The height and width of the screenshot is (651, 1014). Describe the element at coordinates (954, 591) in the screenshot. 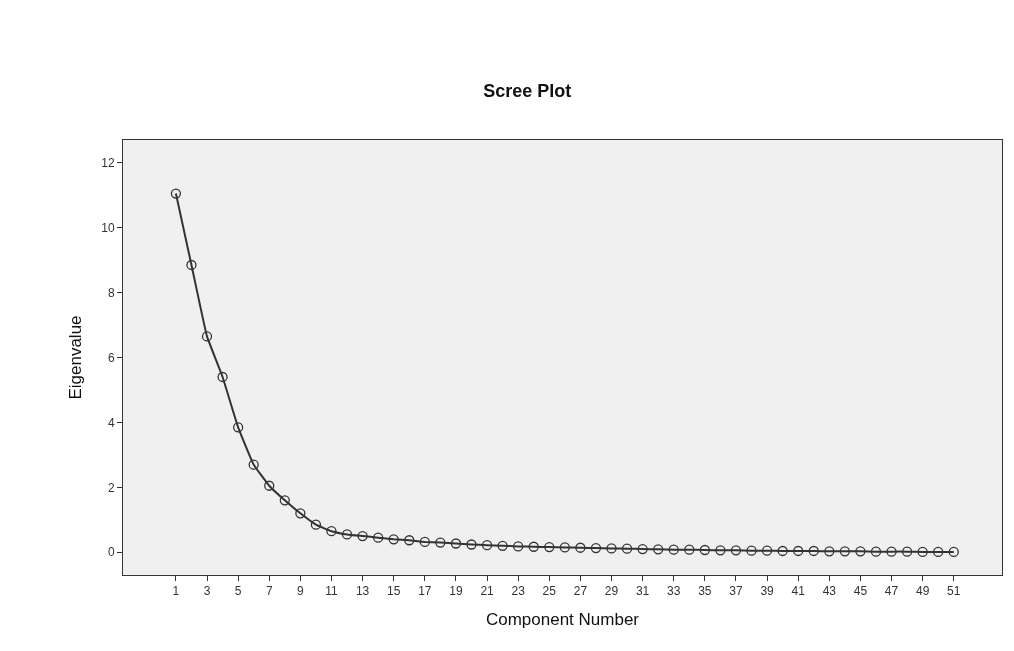

I see `x-tick-label: 51` at that location.